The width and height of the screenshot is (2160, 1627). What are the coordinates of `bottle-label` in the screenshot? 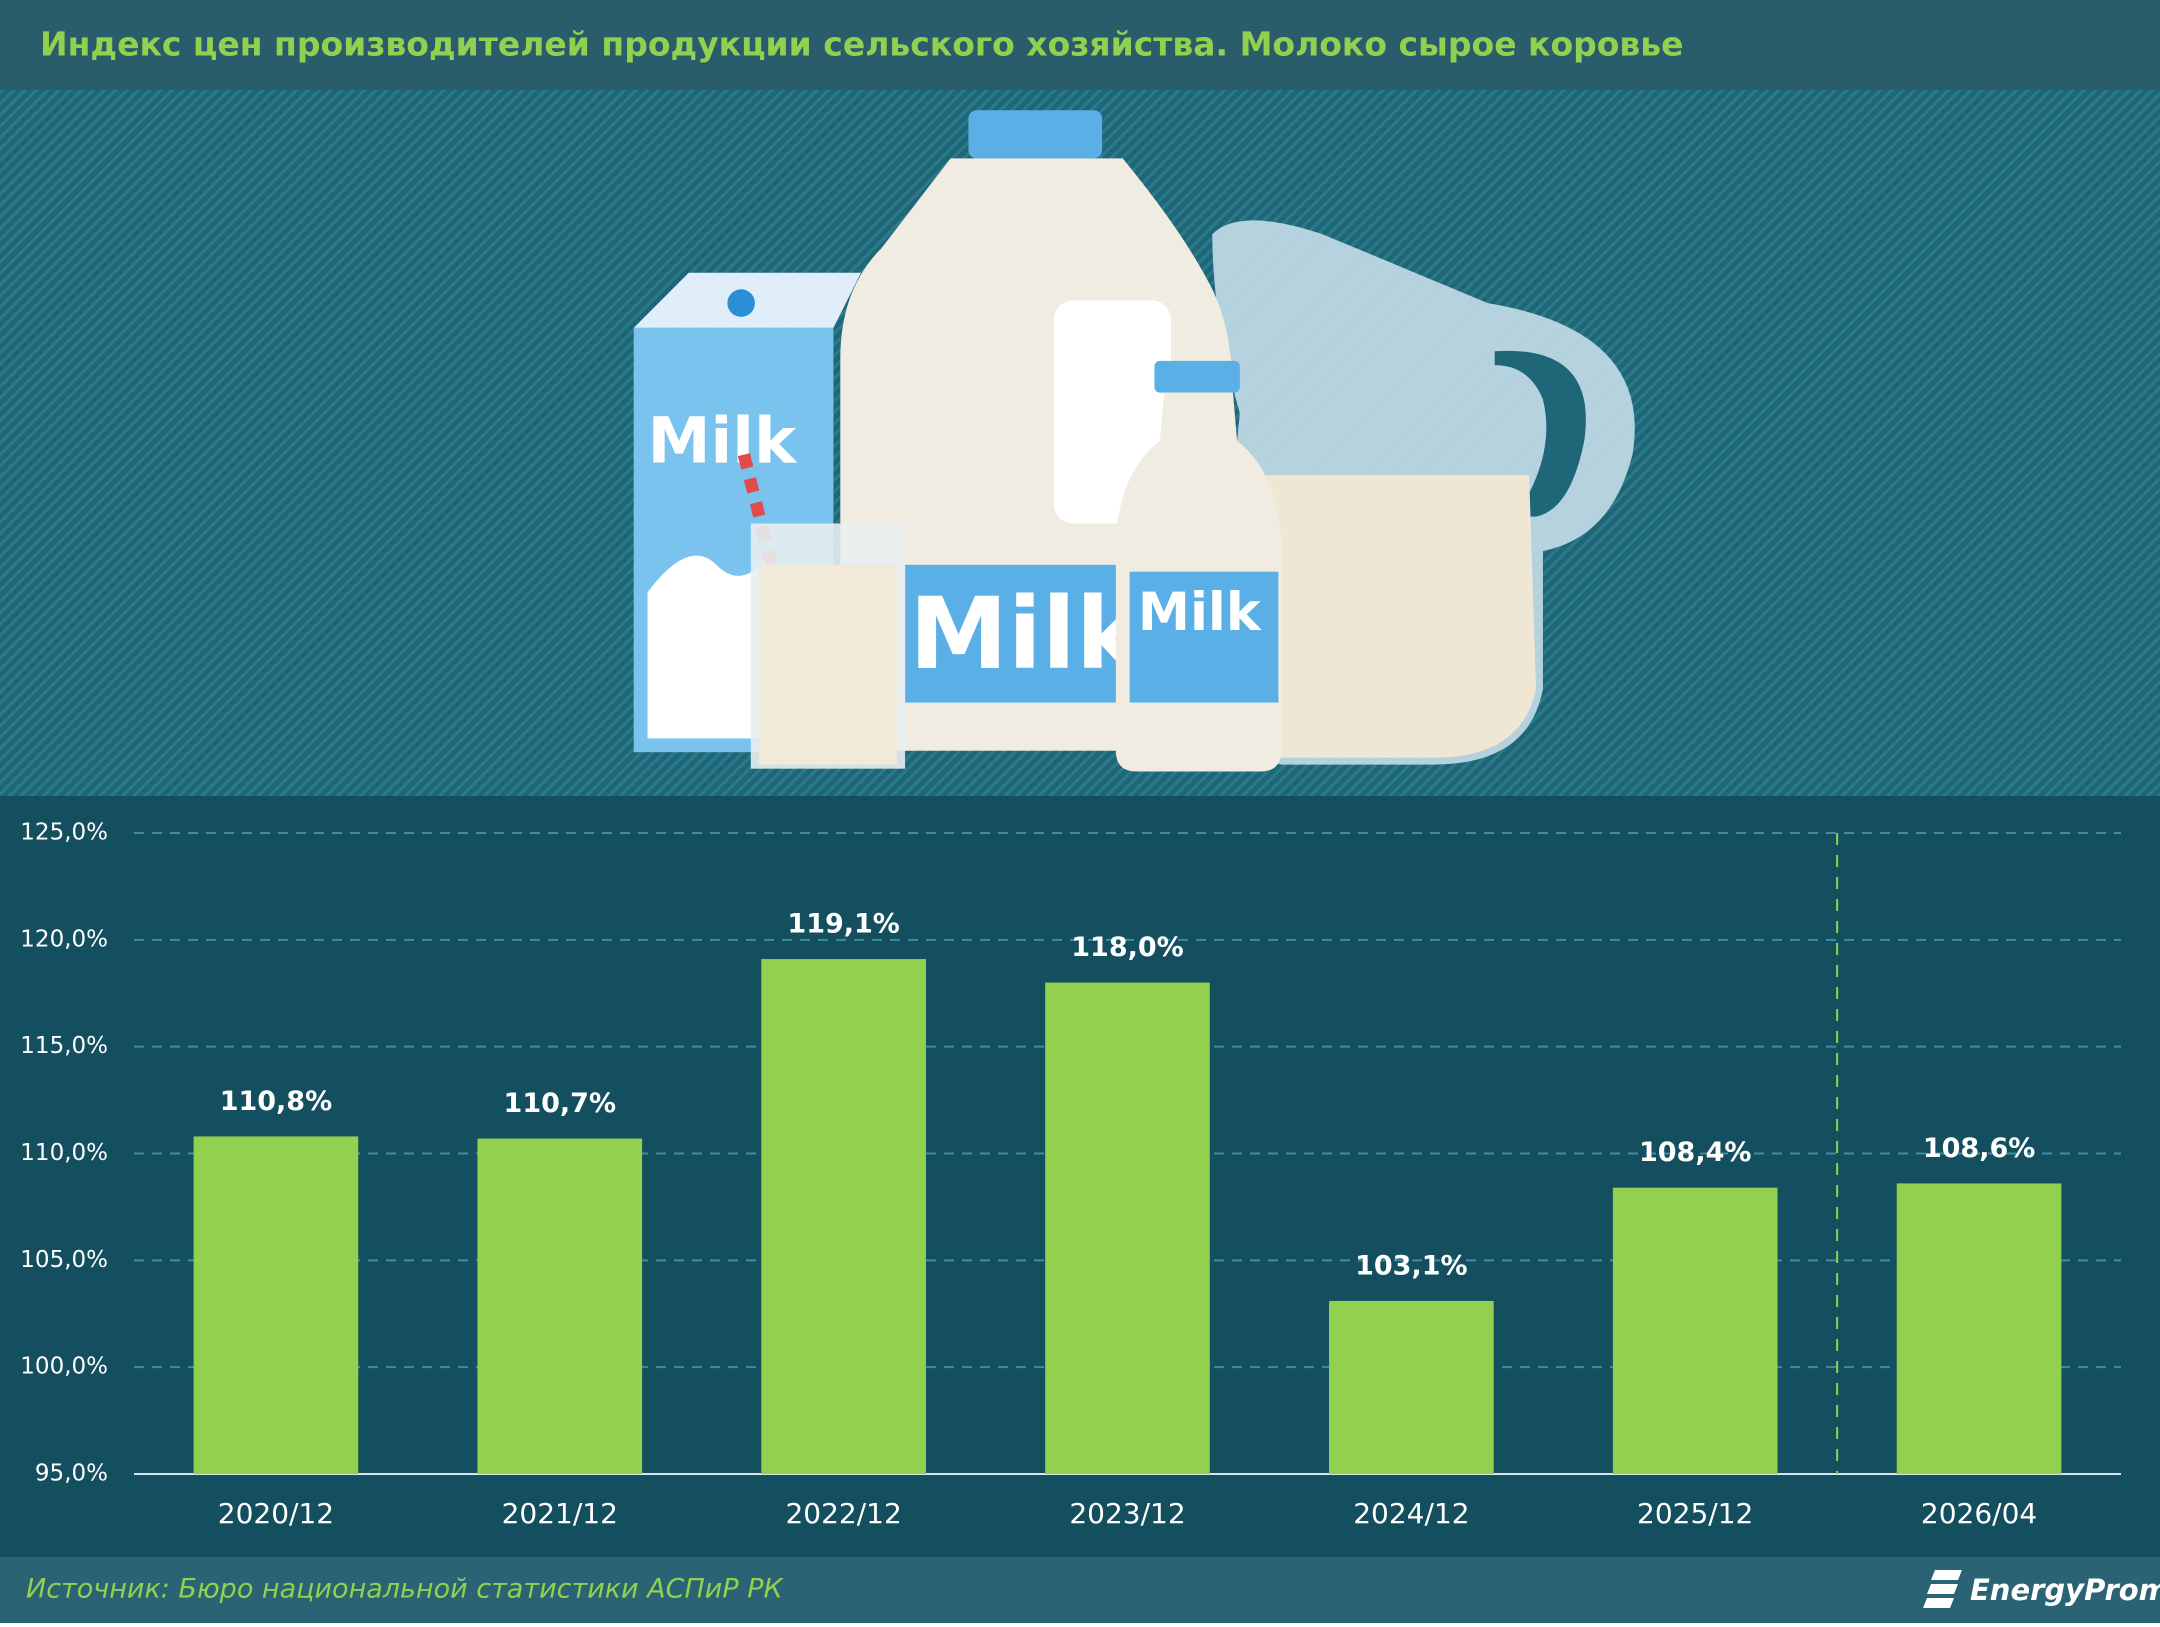 It's located at (1204, 637).